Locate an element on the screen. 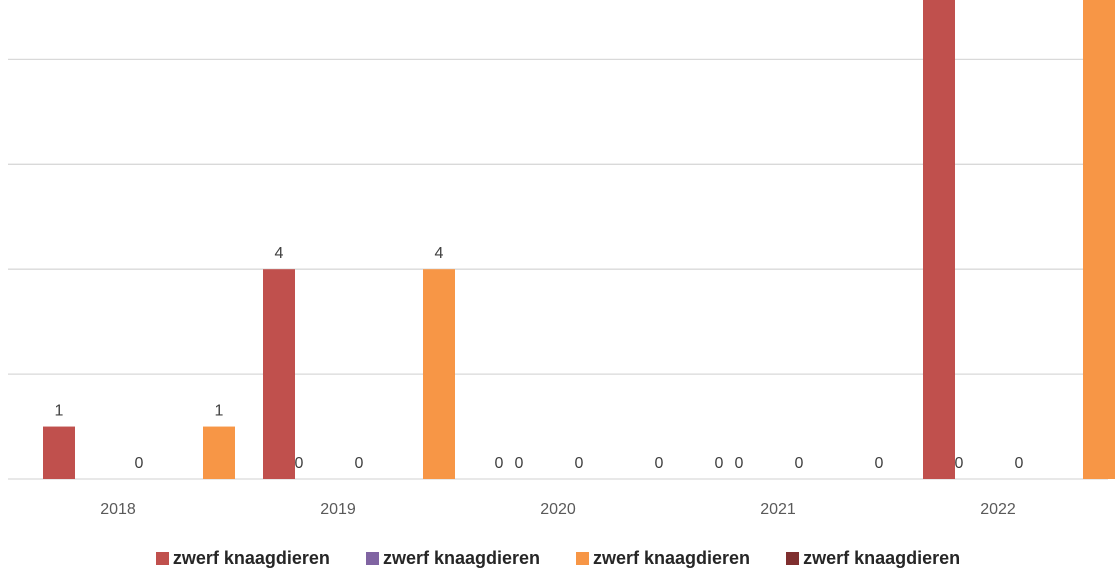  legend-item-series-4: zwerf knaagdieren is located at coordinates (873, 558).